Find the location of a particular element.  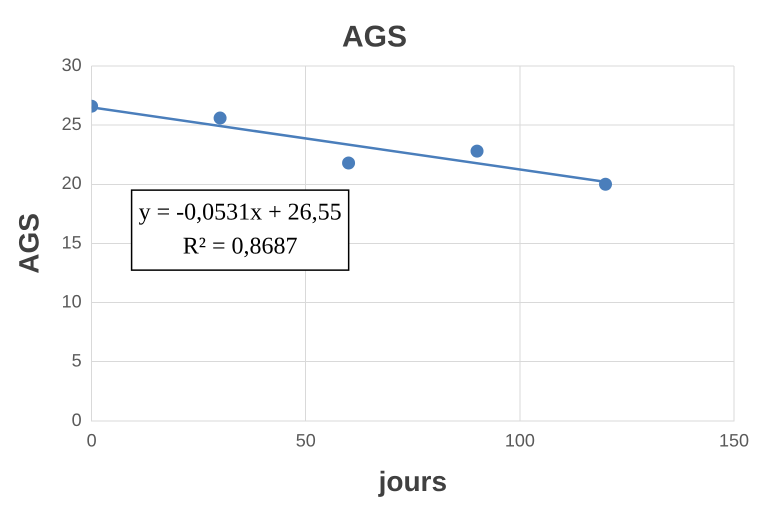

x-axis-title: jours is located at coordinates (413, 481).